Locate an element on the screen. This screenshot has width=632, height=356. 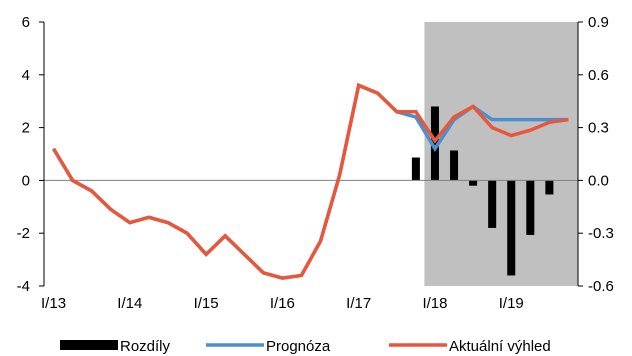
legend-label: Rozdíly is located at coordinates (145, 346).